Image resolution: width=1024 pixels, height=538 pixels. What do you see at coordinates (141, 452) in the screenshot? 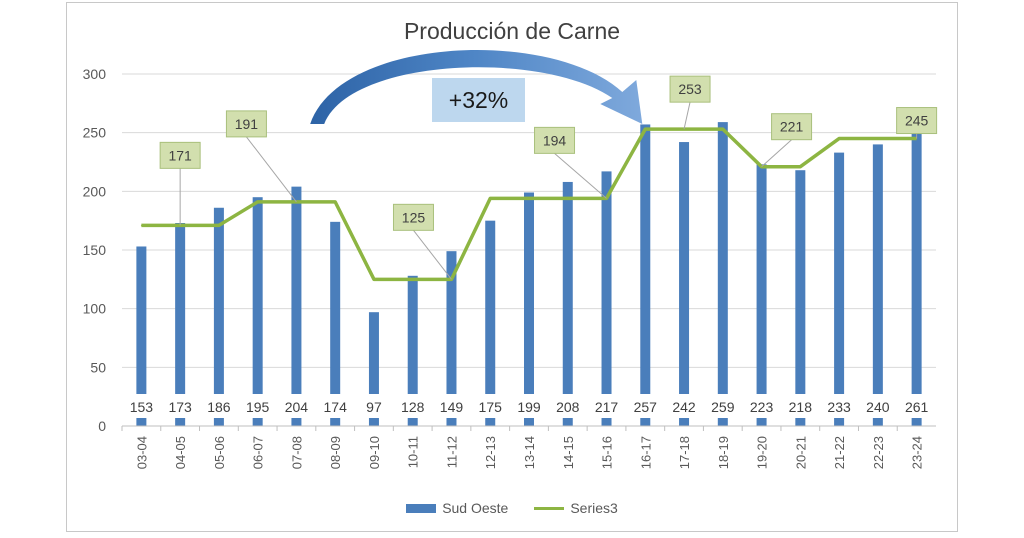
I see `x-tick-label: 03-04` at bounding box center [141, 452].